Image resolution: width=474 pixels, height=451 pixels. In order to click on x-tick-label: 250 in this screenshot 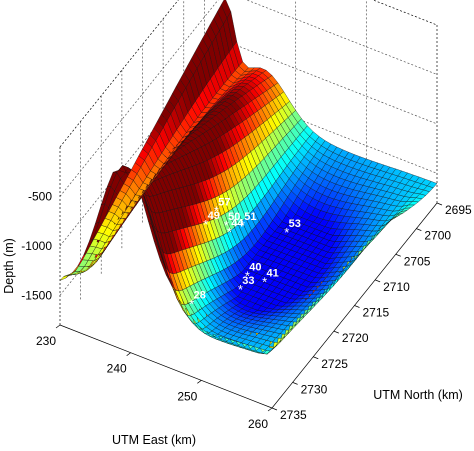, I will do `click(187, 396)`.